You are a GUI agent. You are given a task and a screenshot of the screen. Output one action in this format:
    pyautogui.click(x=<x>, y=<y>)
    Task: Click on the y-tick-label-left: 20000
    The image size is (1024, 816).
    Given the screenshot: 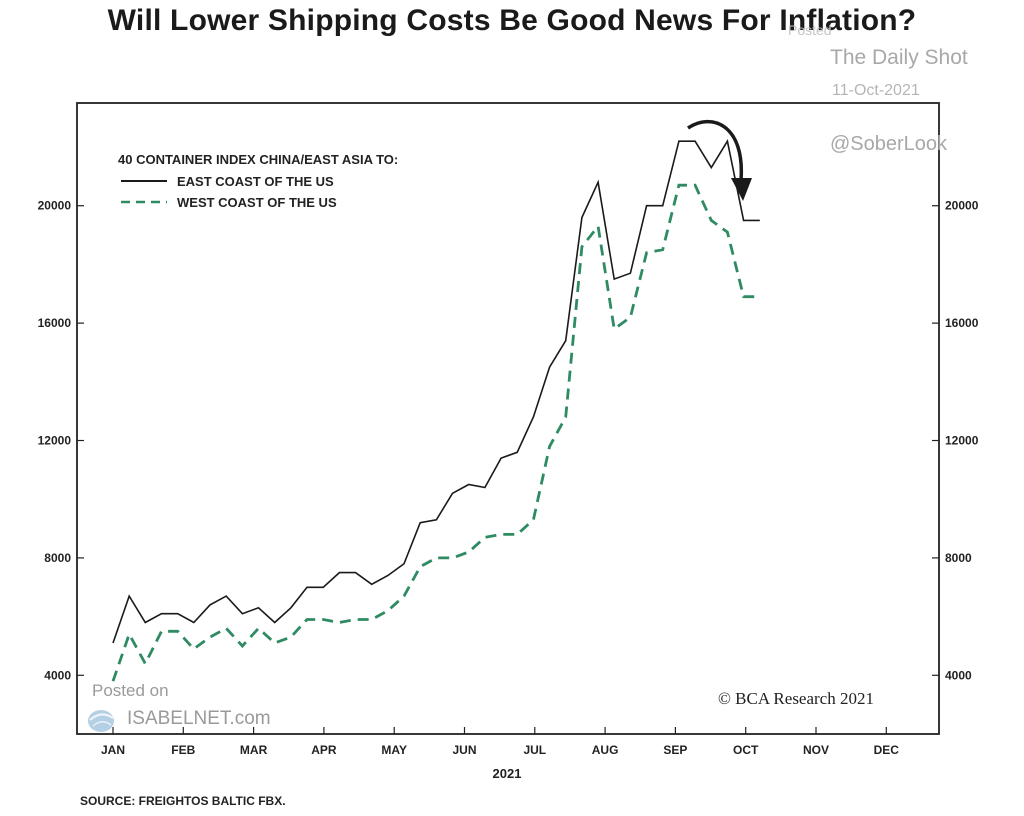 What is the action you would take?
    pyautogui.click(x=55, y=206)
    